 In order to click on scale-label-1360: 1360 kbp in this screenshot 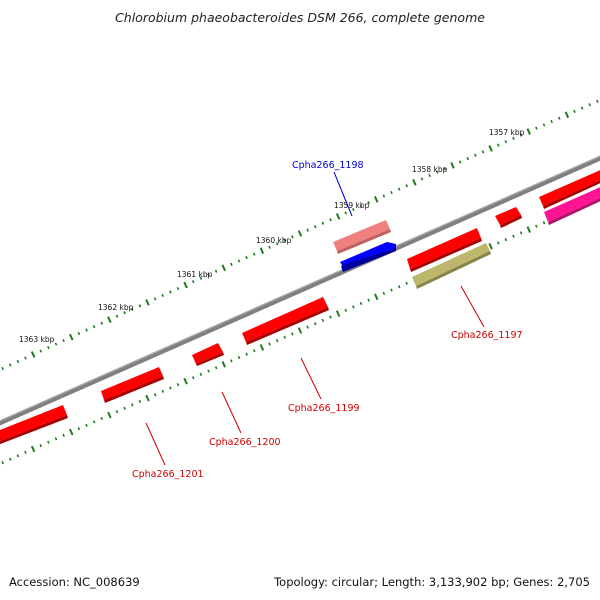, I will do `click(274, 240)`.